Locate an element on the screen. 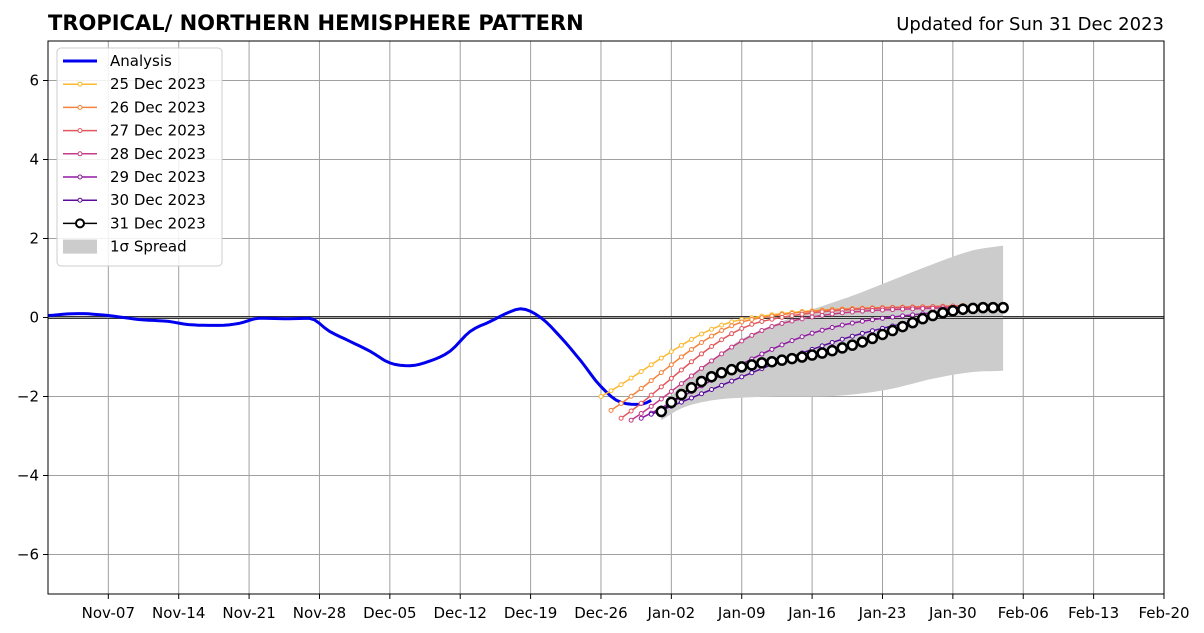  legend-label: 27 Dec 2023 is located at coordinates (158, 131).